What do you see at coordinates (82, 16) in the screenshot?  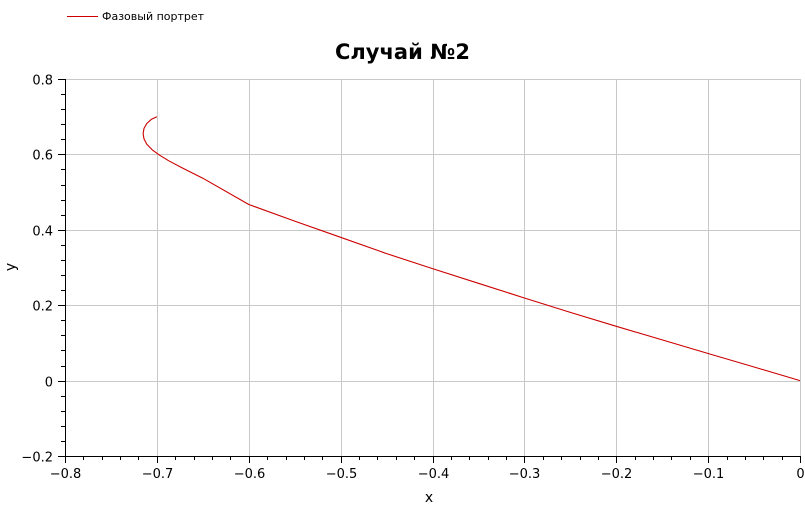 I see `legend-line-swatch` at bounding box center [82, 16].